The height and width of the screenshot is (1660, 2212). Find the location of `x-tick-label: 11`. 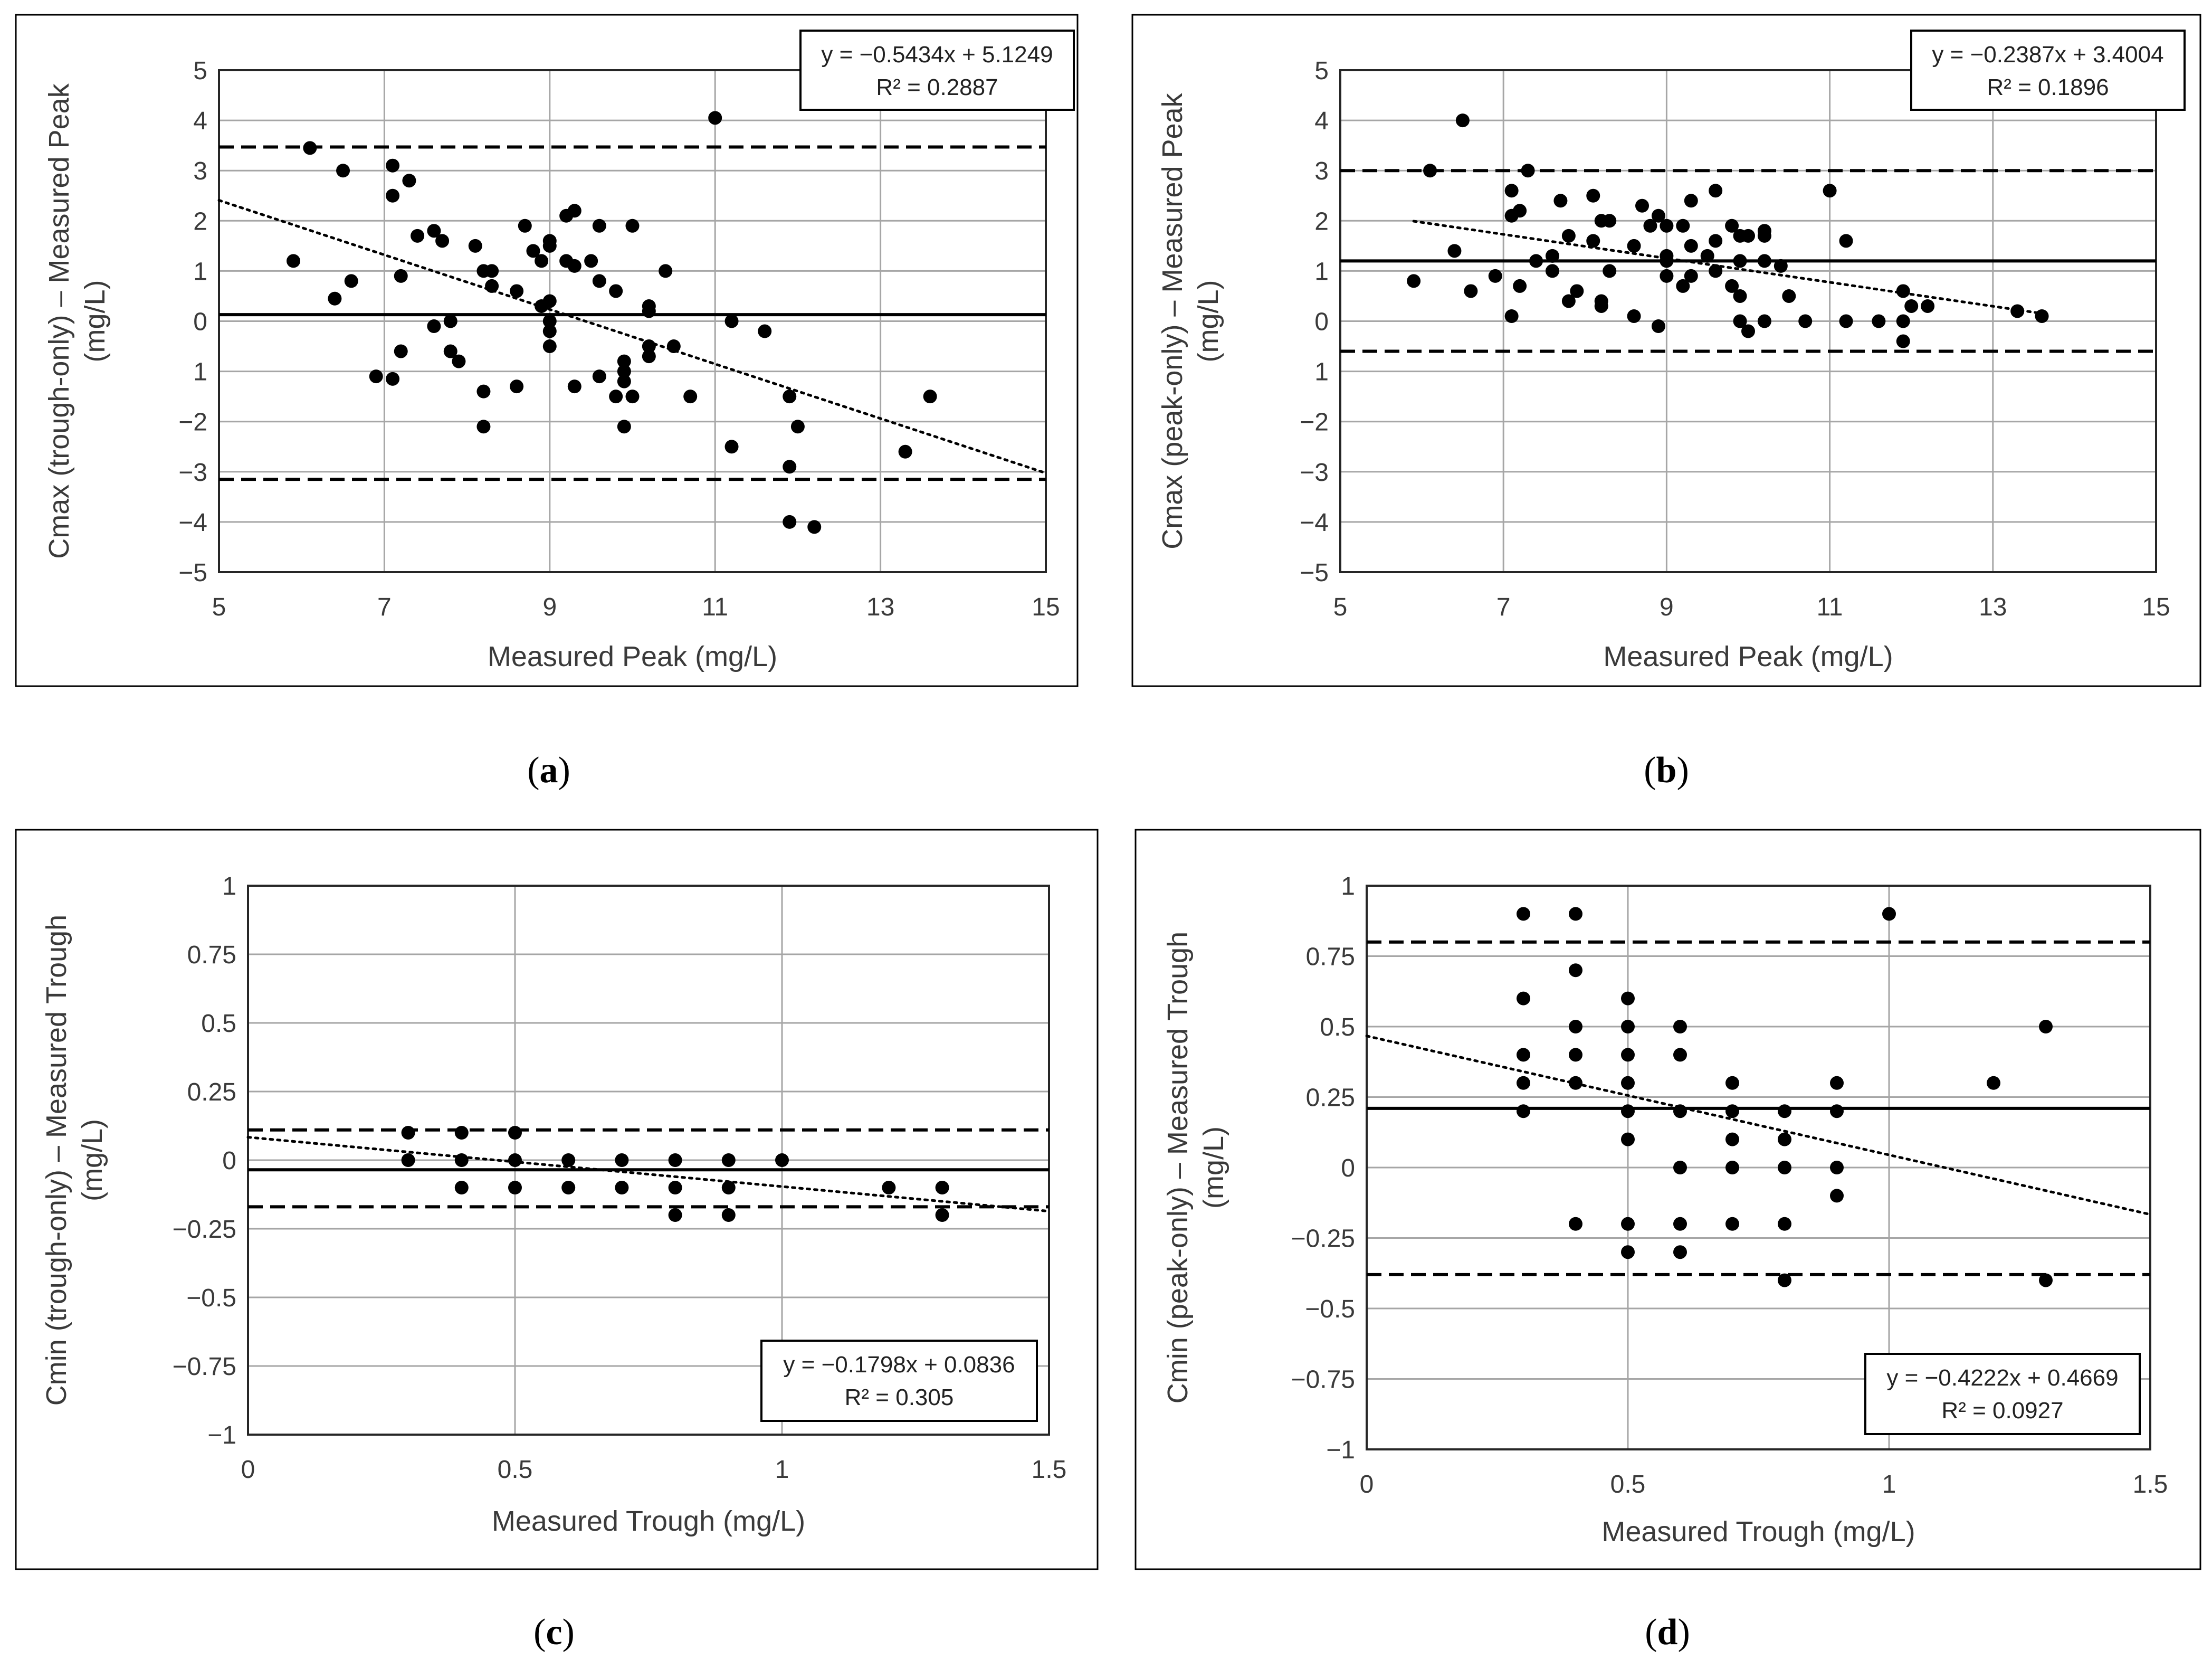

x-tick-label: 11 is located at coordinates (715, 607).